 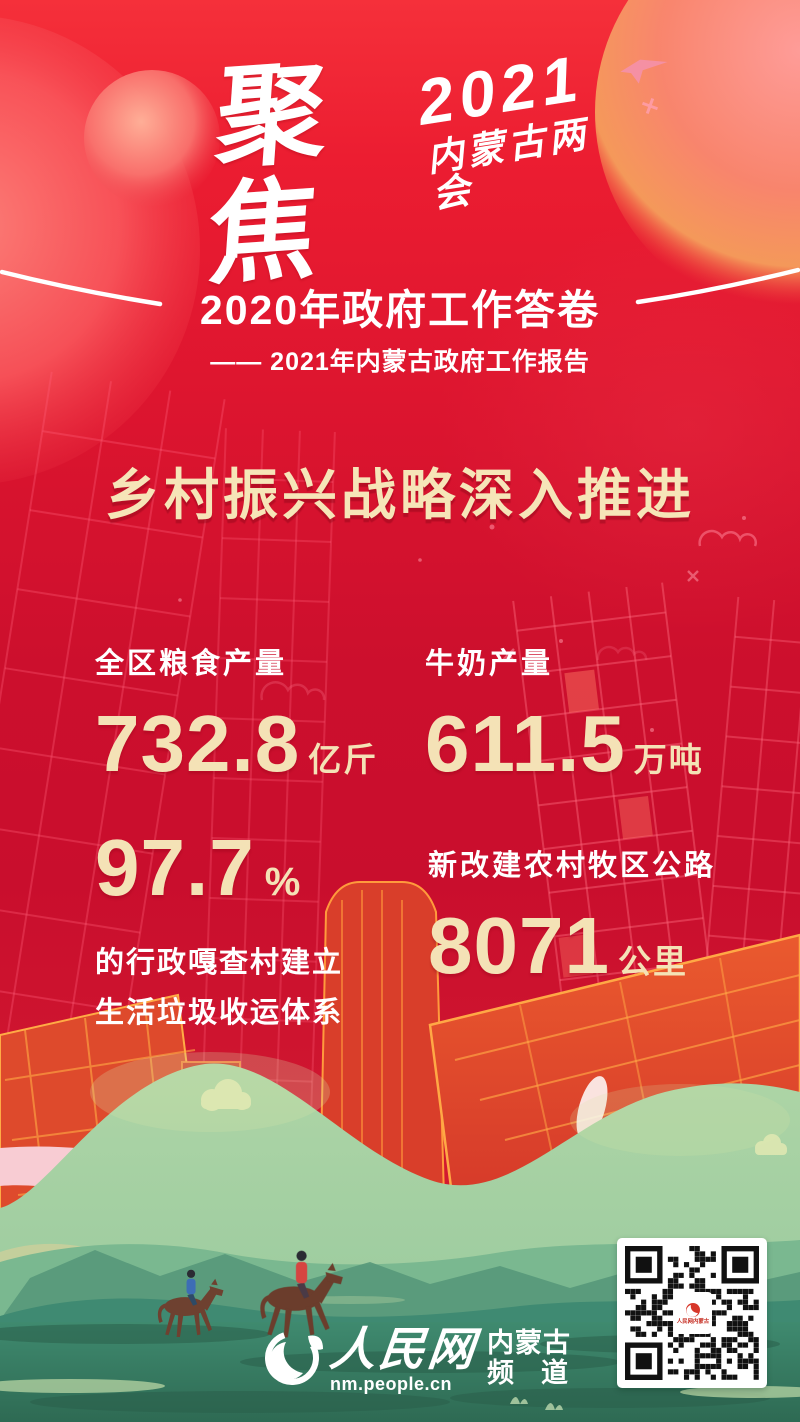 I want to click on footer-brand: 人民网 nm.people.cn 内蒙古 频道, so click(x=416, y=1359).